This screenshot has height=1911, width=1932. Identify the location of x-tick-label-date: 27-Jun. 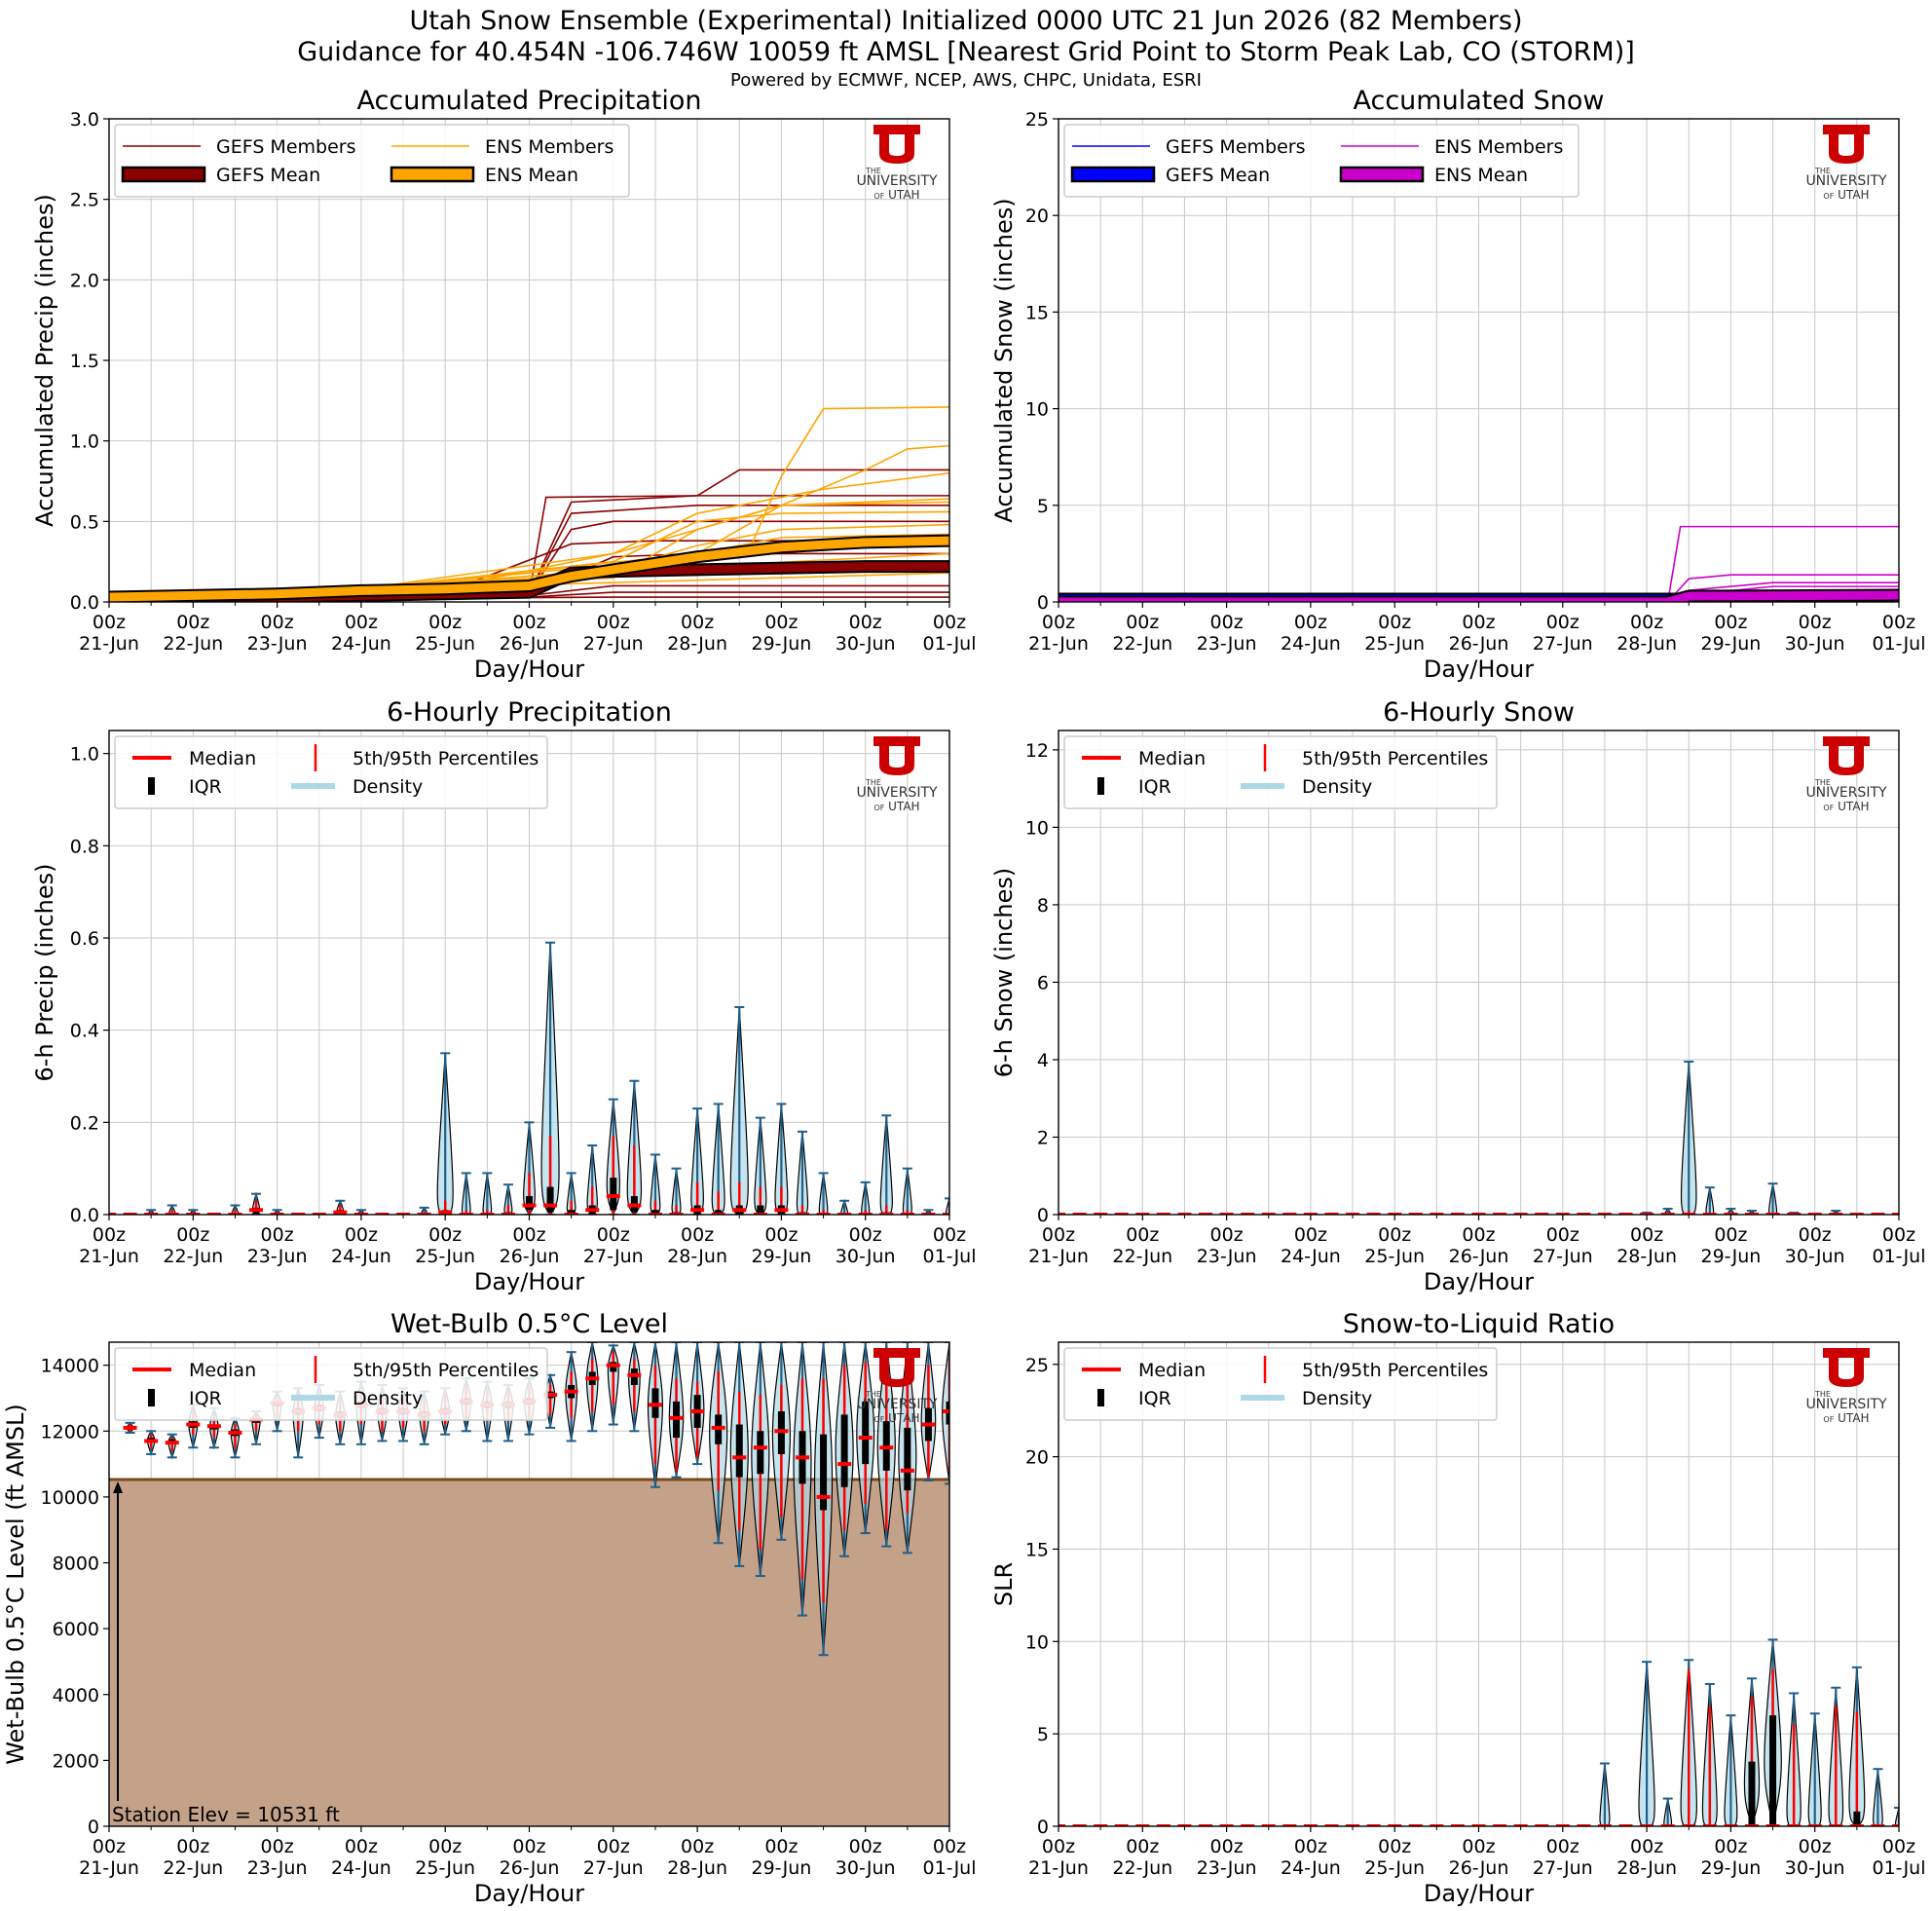
(613, 1868).